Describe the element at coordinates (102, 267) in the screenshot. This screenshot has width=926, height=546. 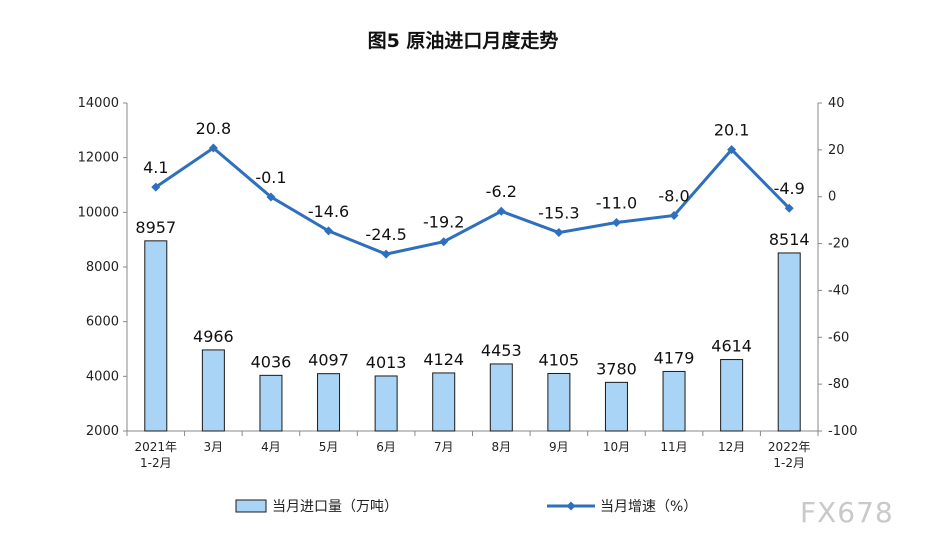
I see `left-tick-label: 8000` at that location.